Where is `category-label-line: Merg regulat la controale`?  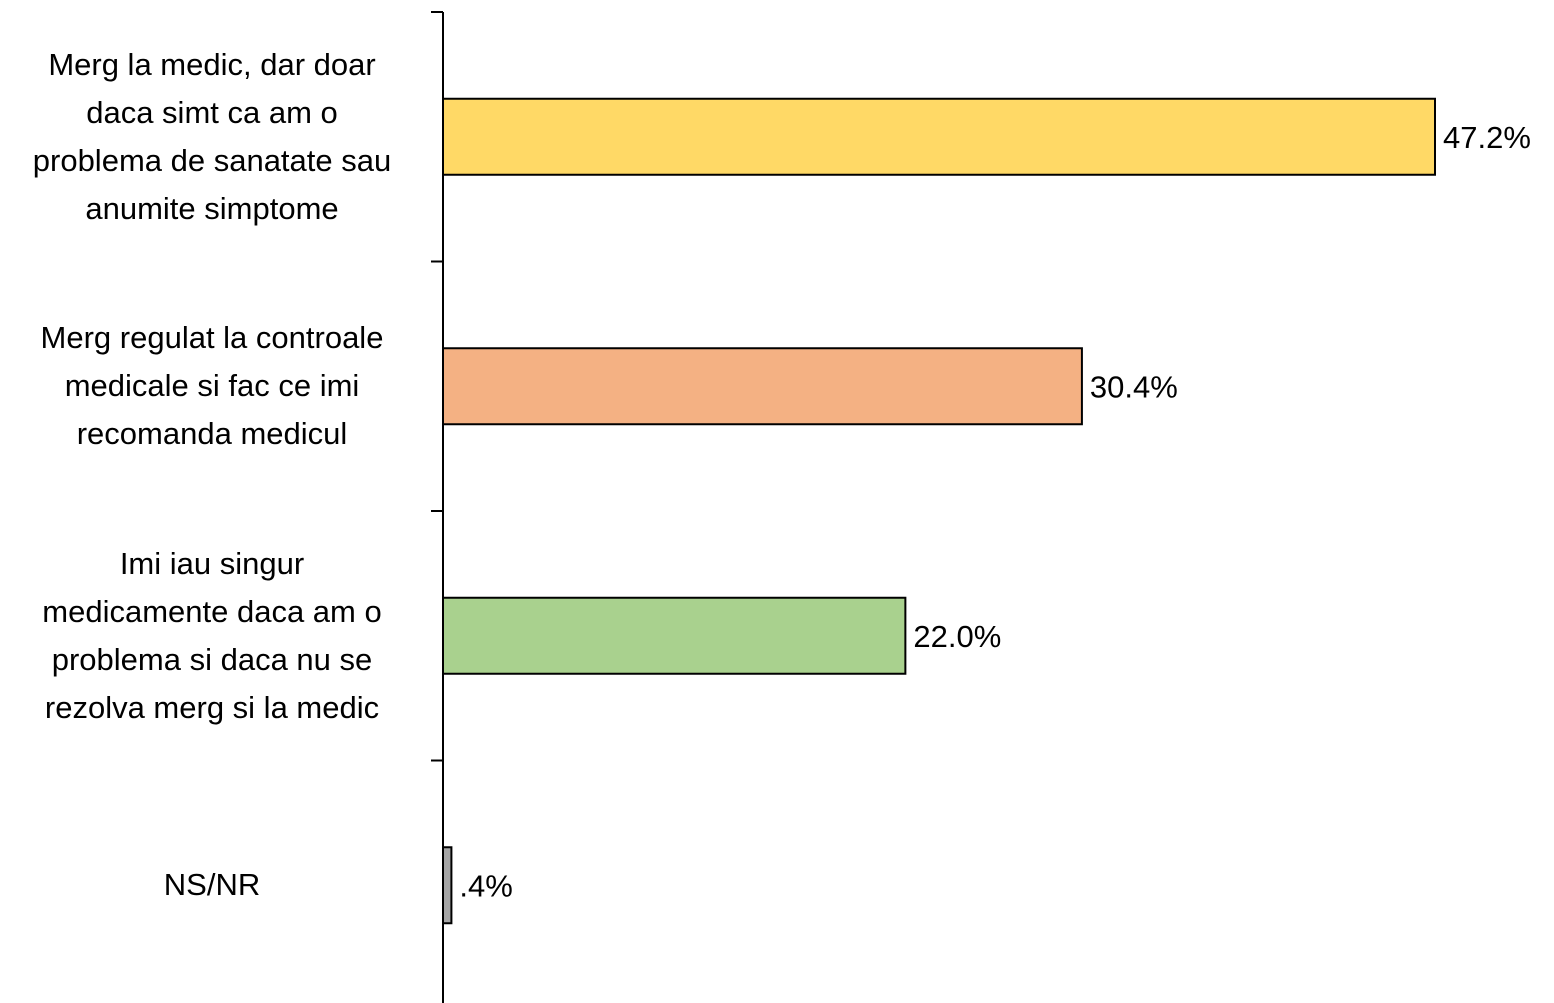
category-label-line: Merg regulat la controale is located at coordinates (212, 338).